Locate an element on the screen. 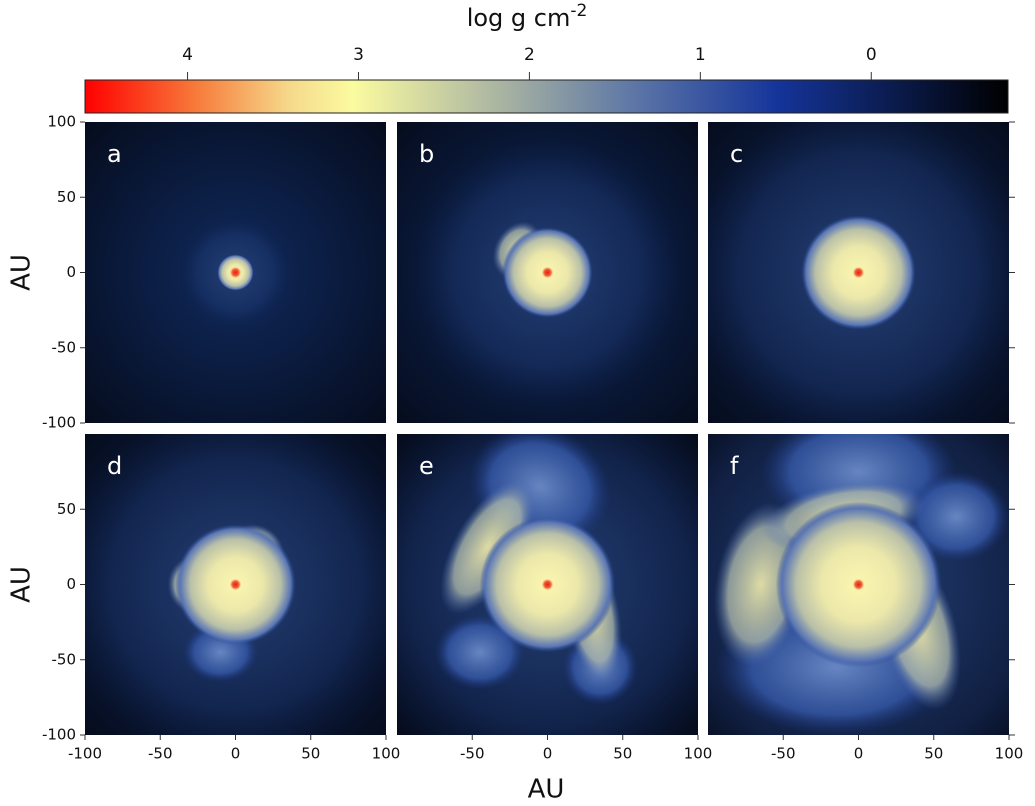  panel: d is located at coordinates (235, 584).